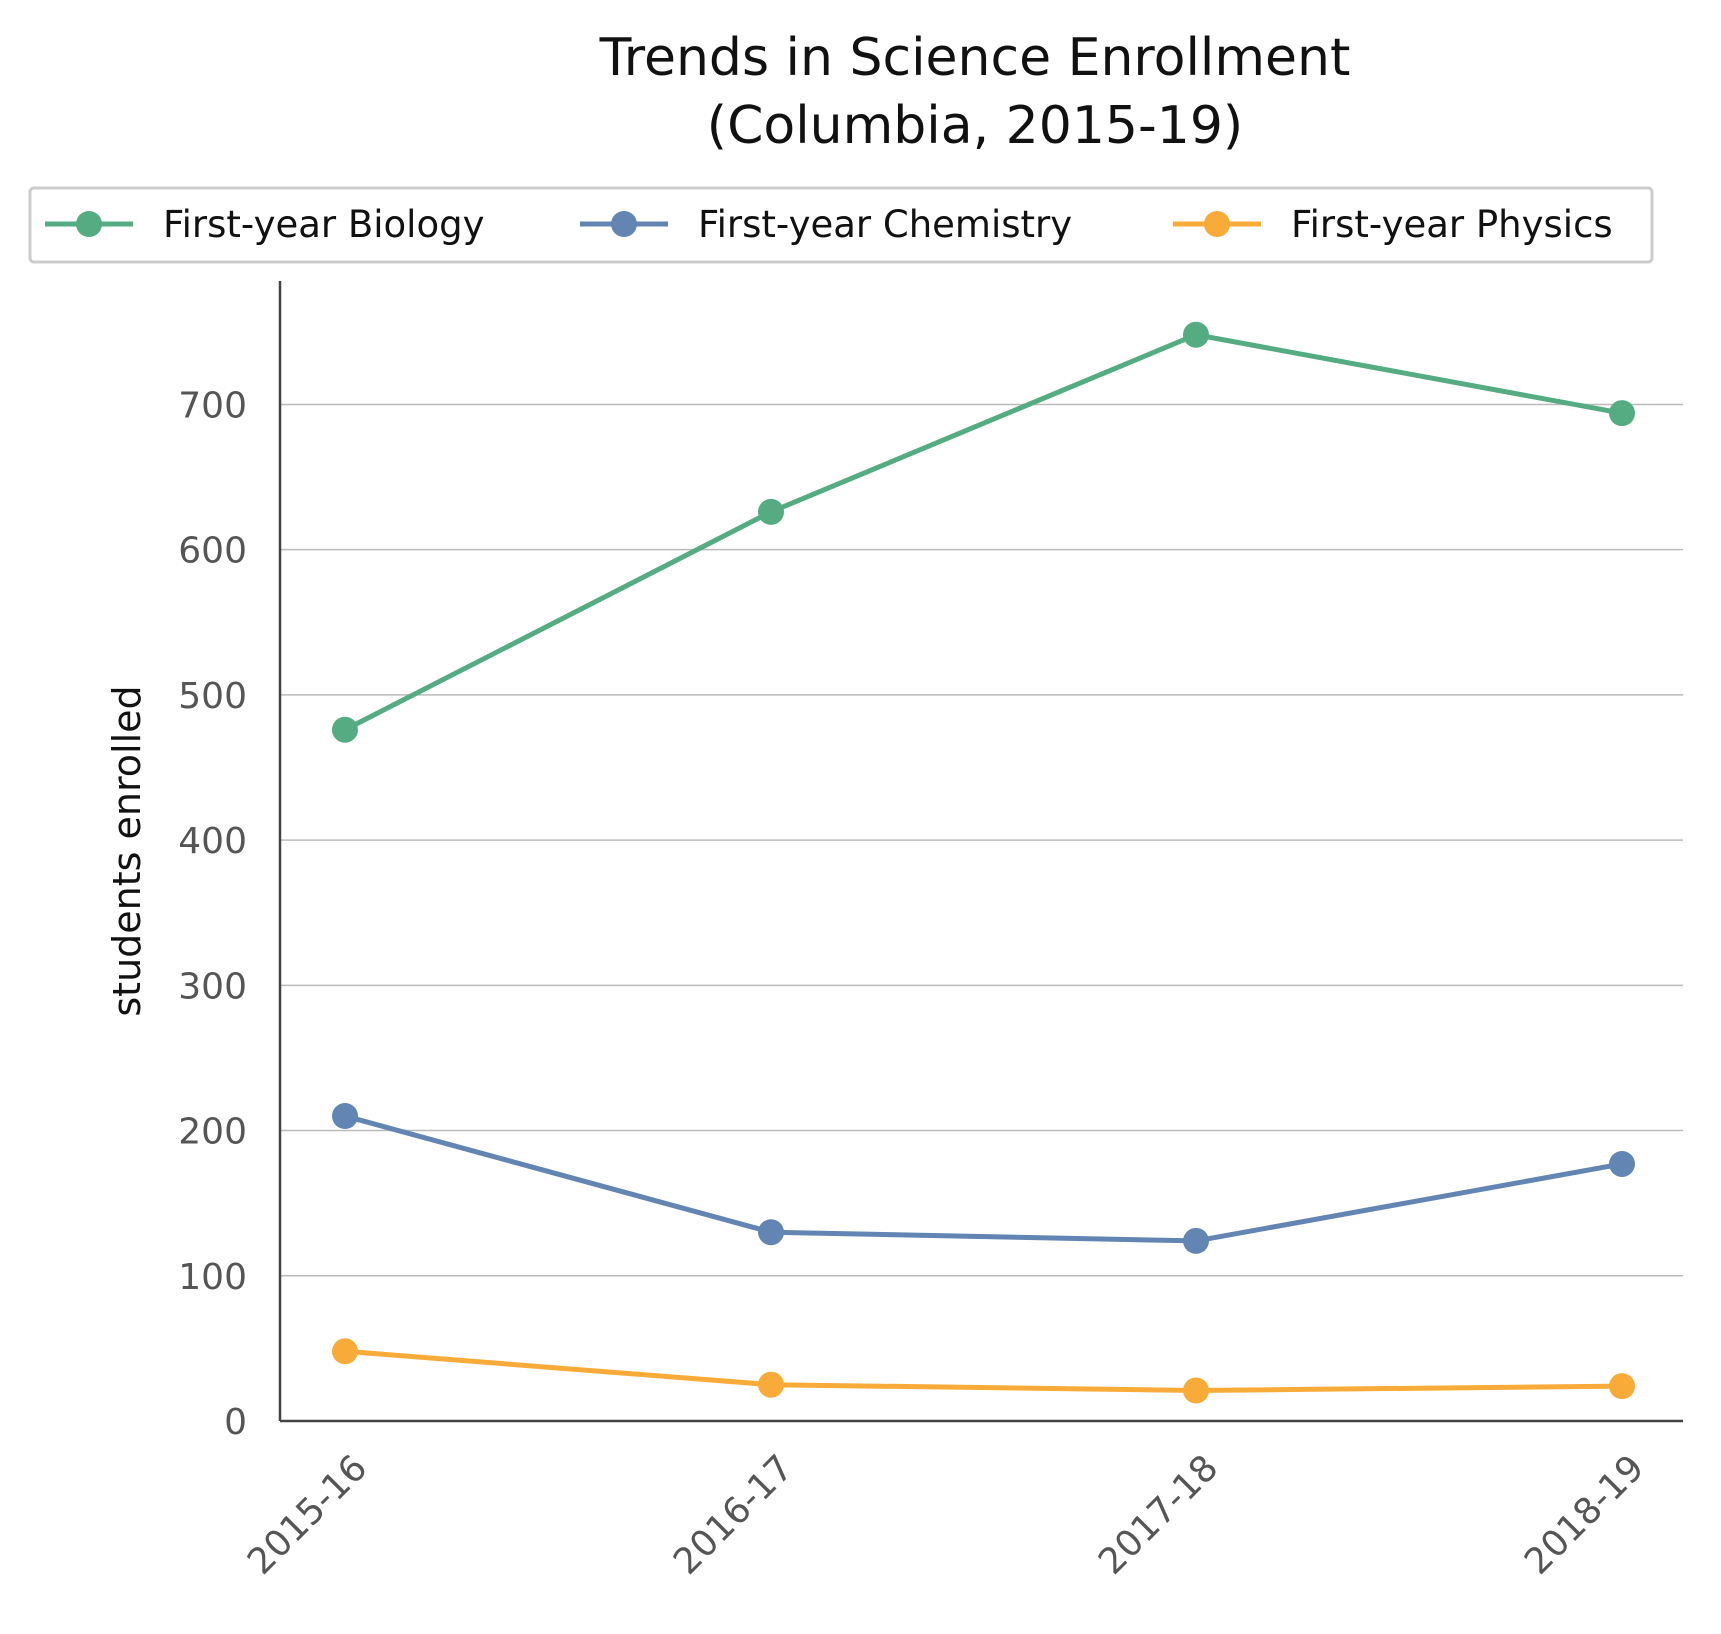  Describe the element at coordinates (212, 1132) in the screenshot. I see `y-tick-label: 200` at that location.